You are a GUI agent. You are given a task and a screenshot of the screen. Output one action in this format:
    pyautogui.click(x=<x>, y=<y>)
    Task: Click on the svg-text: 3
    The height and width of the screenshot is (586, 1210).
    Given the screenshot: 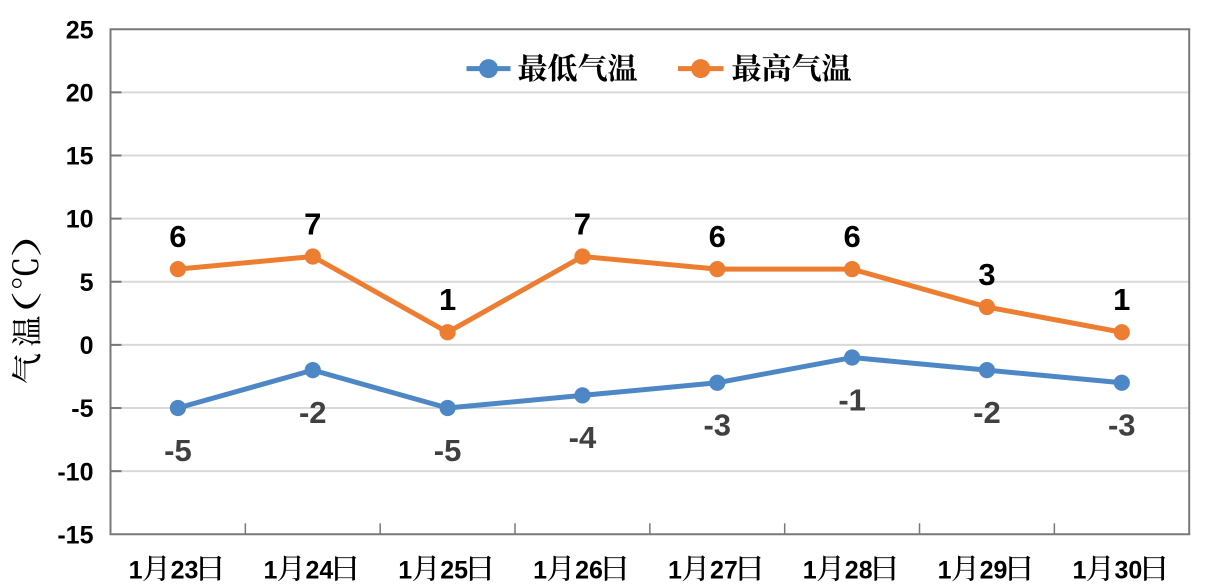 What is the action you would take?
    pyautogui.click(x=986, y=274)
    